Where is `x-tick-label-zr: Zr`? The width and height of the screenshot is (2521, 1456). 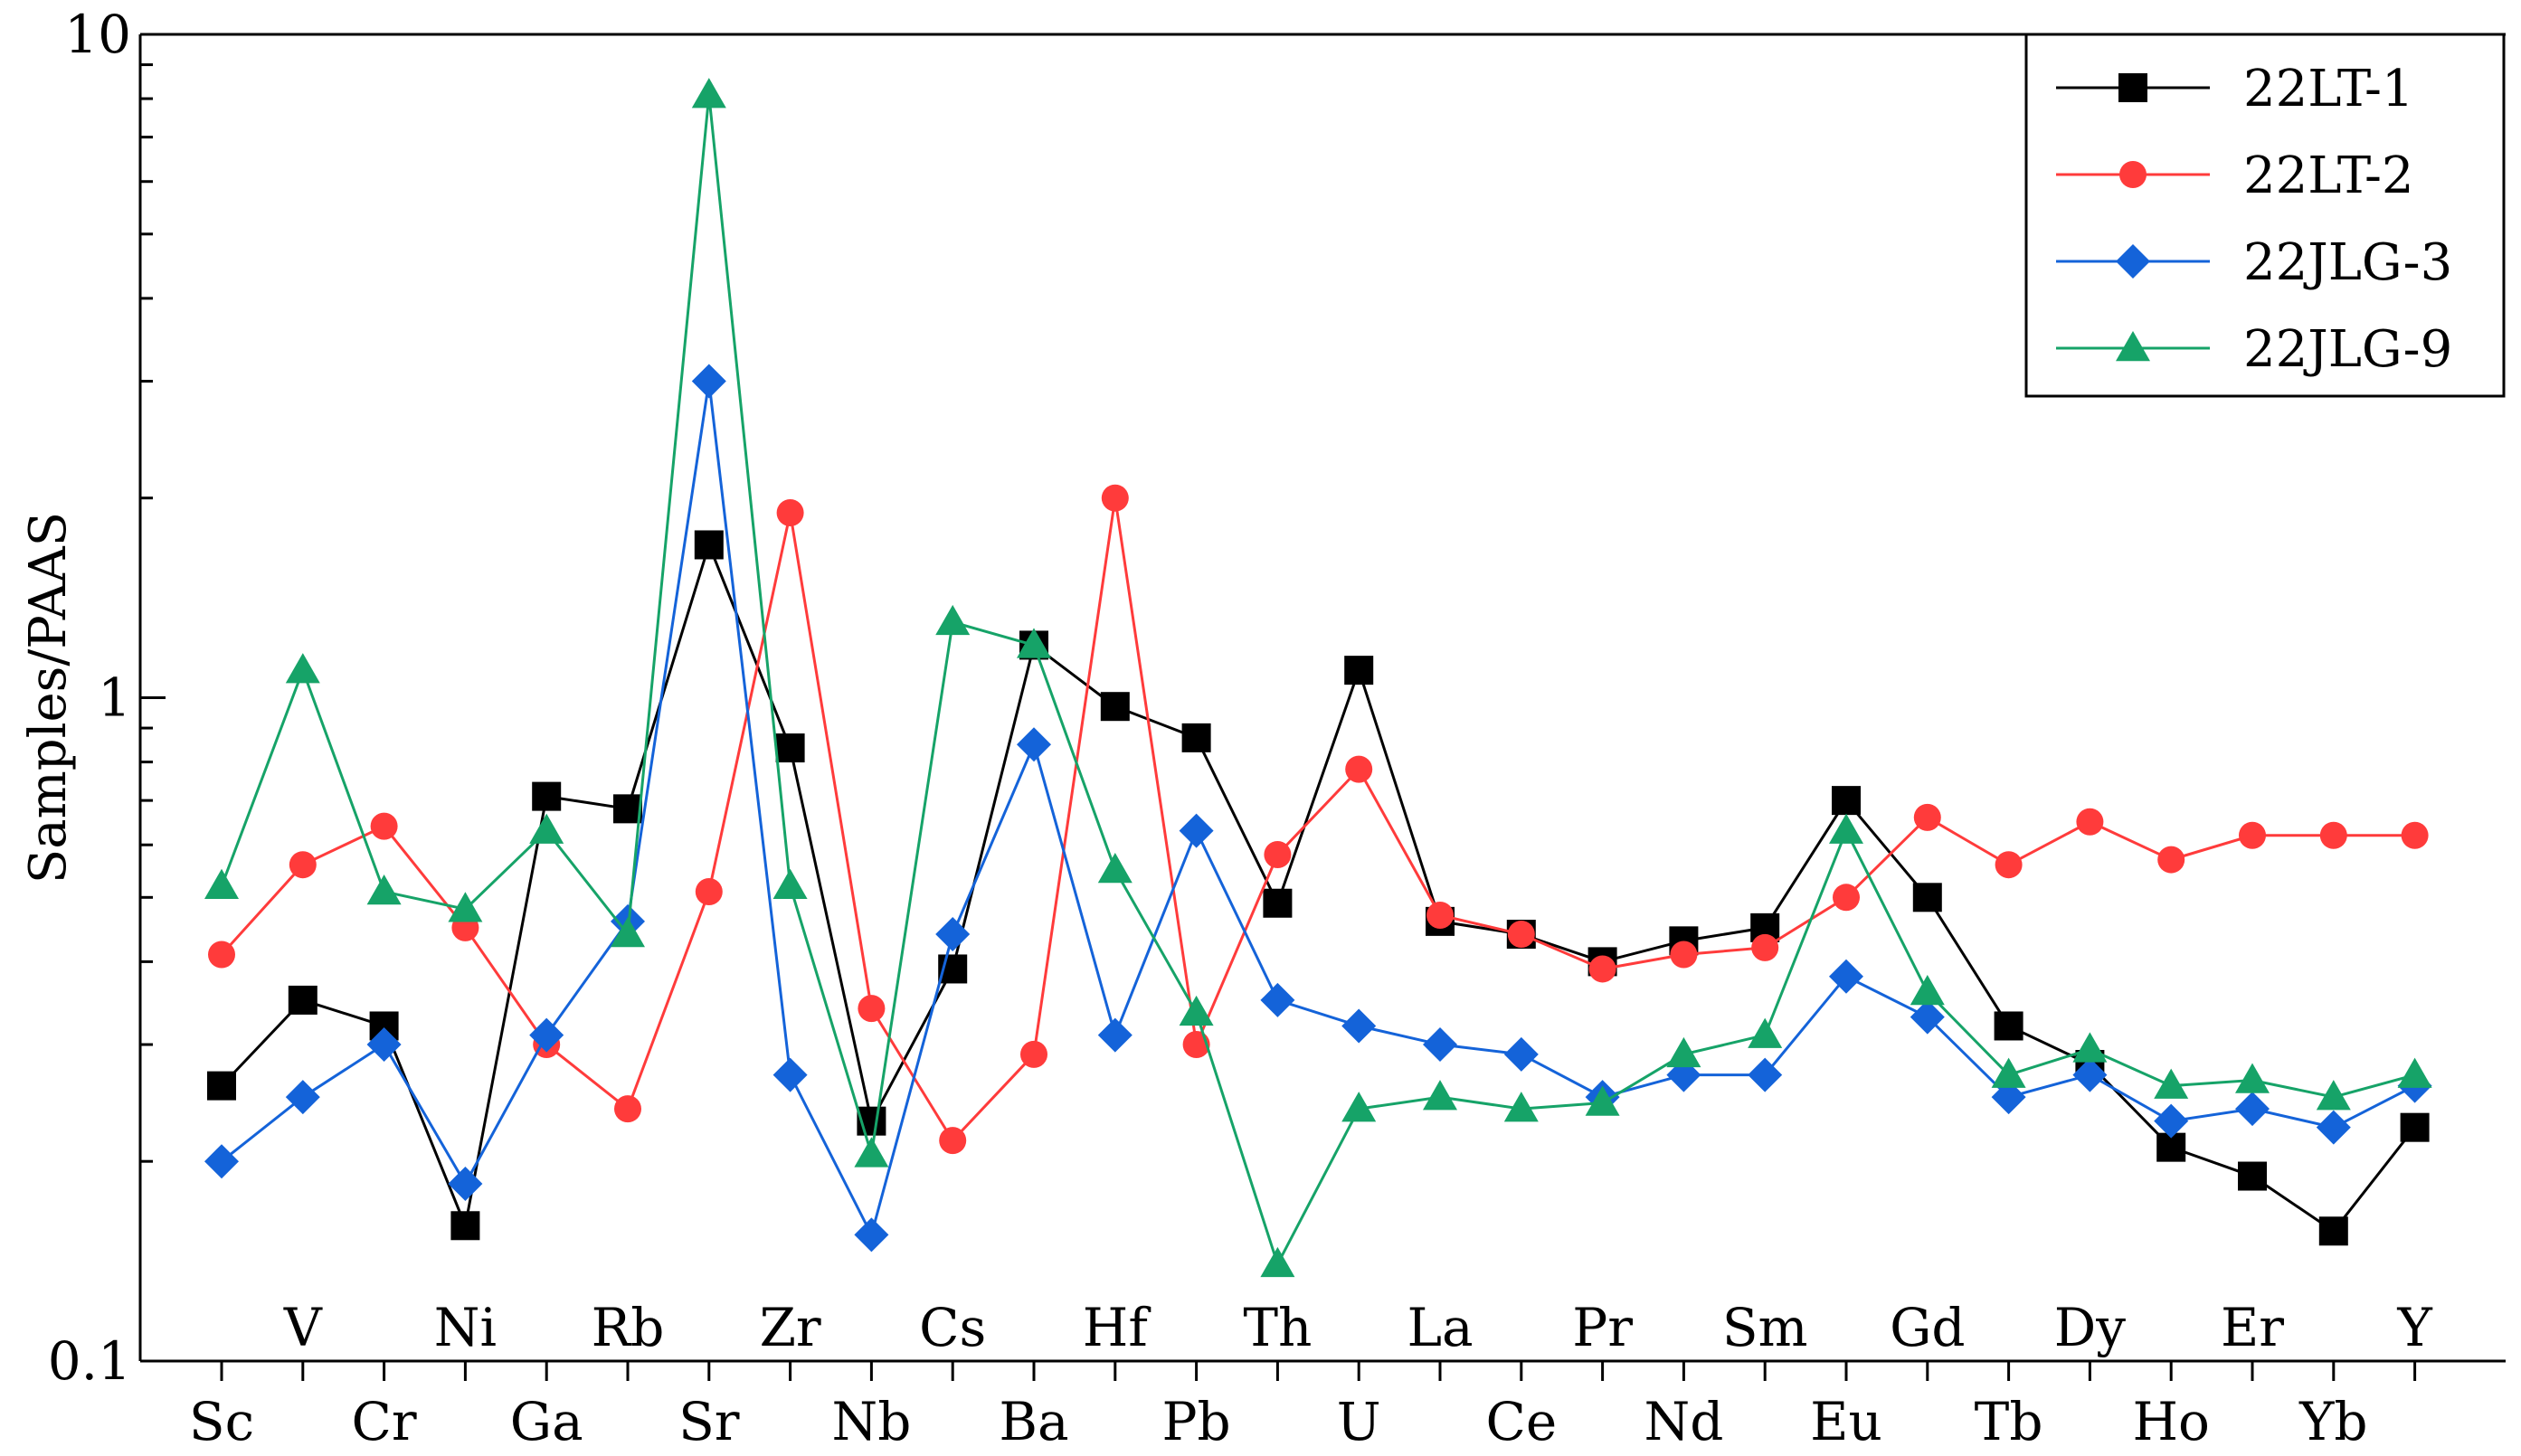 x-tick-label-zr: Zr is located at coordinates (790, 1328).